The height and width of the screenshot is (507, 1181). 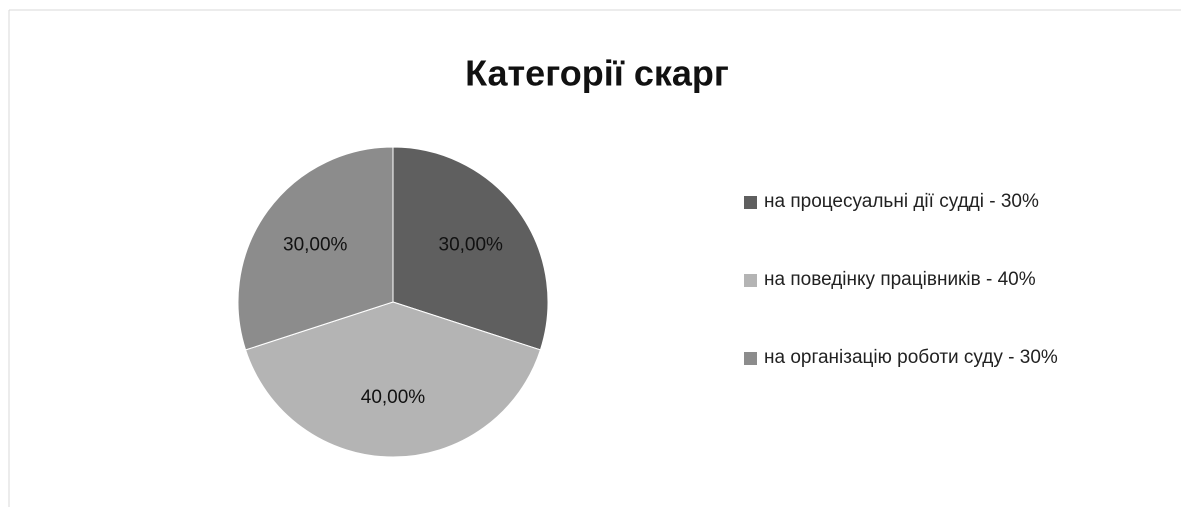 What do you see at coordinates (900, 279) in the screenshot?
I see `legend-label: на поведінку працівників - 40%` at bounding box center [900, 279].